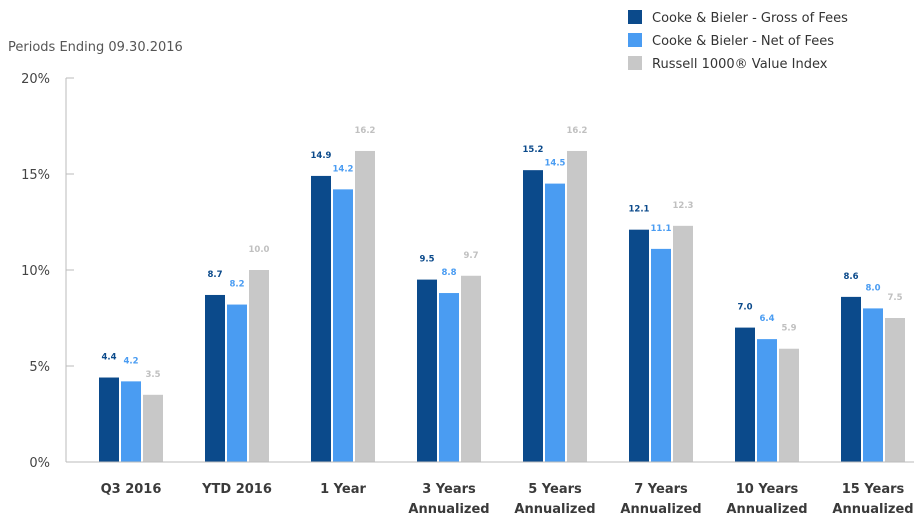 The height and width of the screenshot is (514, 916). What do you see at coordinates (35, 175) in the screenshot?
I see `y-tick-label: 15%` at bounding box center [35, 175].